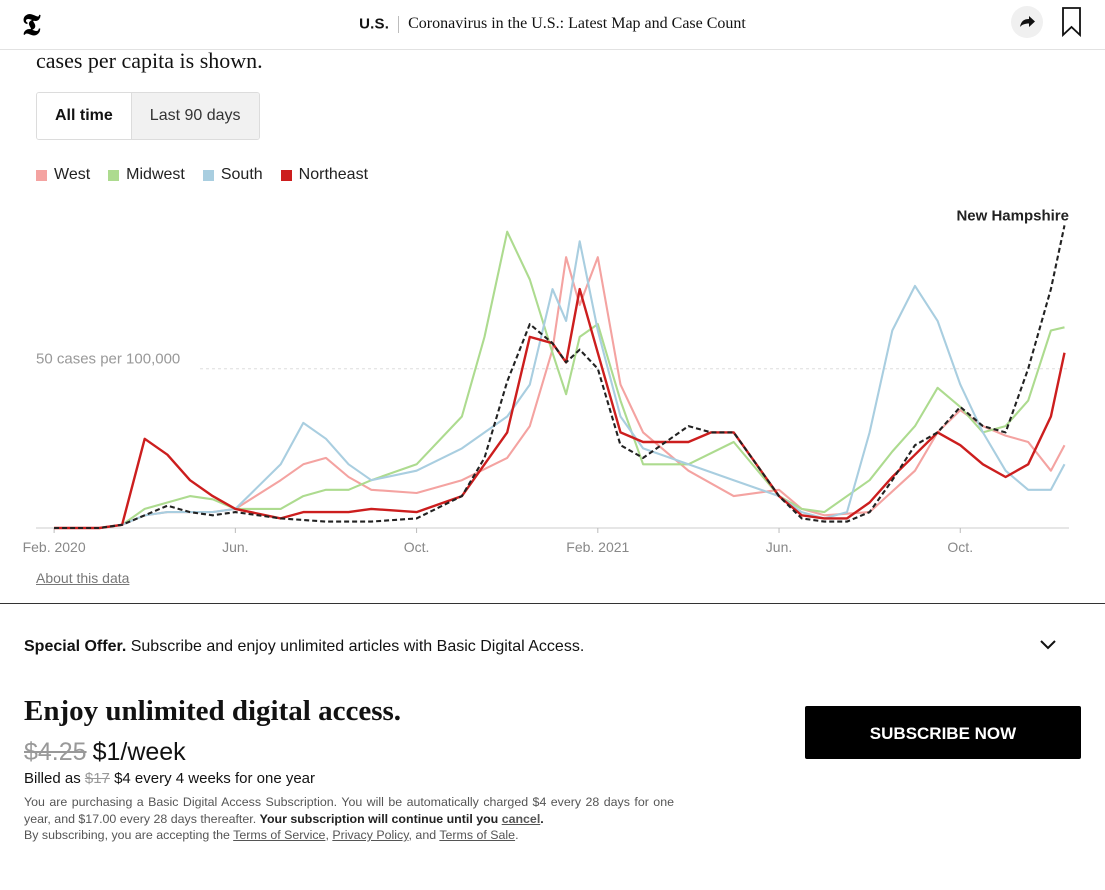 This screenshot has width=1105, height=890. Describe the element at coordinates (370, 835) in the screenshot. I see `privacy-policy-link: Privacy Policy` at that location.